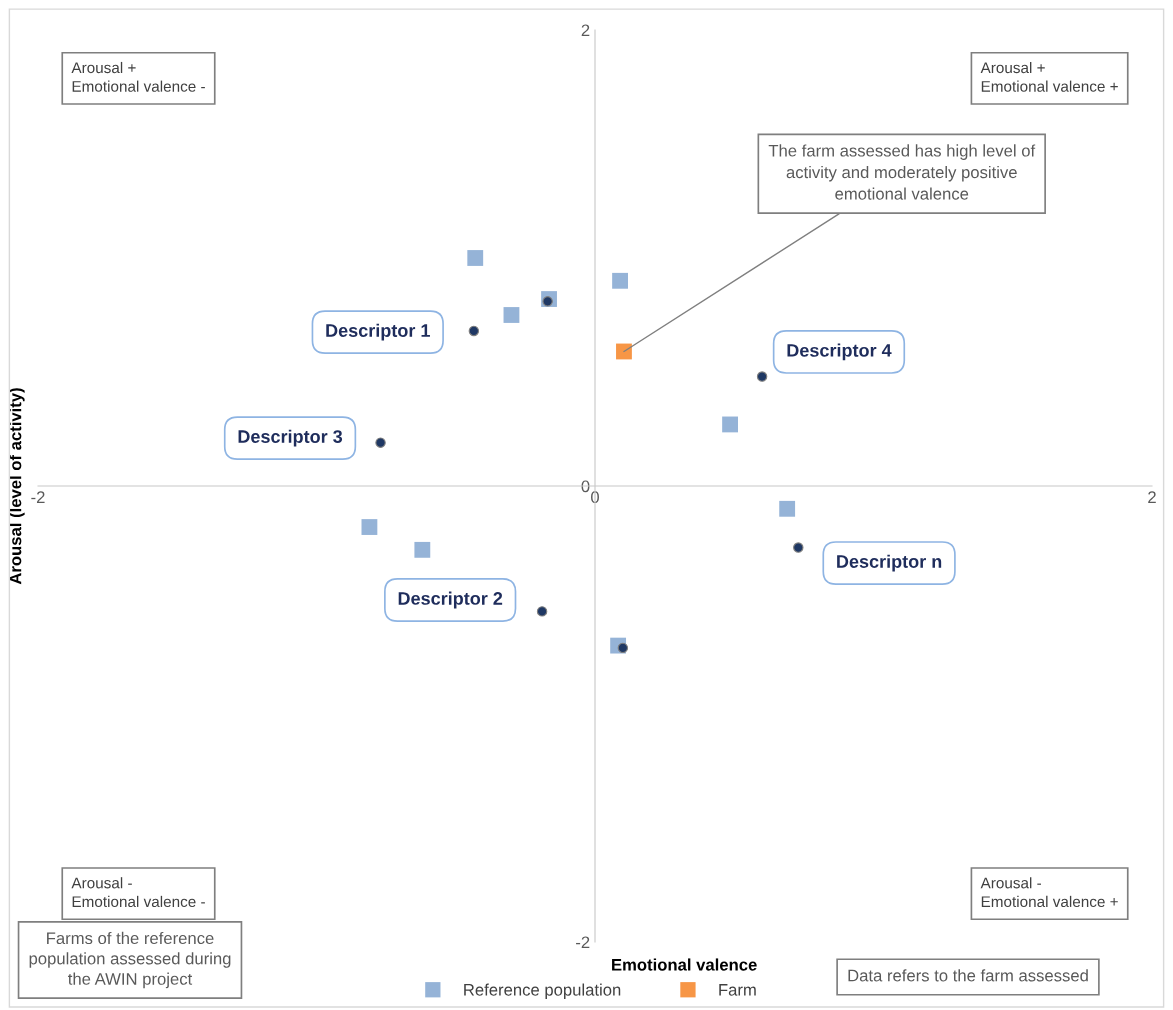 The image size is (1173, 1010). What do you see at coordinates (583, 942) in the screenshot?
I see `y-tick-label: -2` at bounding box center [583, 942].